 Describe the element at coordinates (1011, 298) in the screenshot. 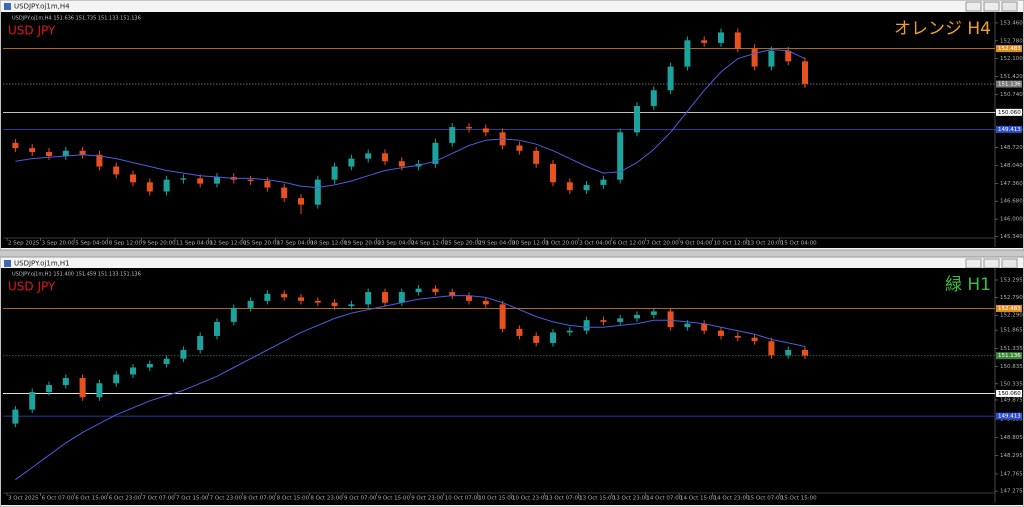

I see `y-tick-label: 152.790` at that location.